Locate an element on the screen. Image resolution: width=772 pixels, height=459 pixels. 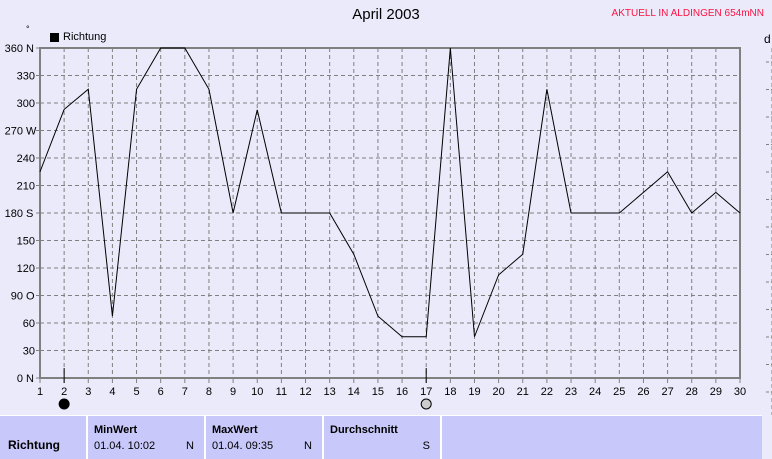
min-header: MinWert is located at coordinates (115, 430).